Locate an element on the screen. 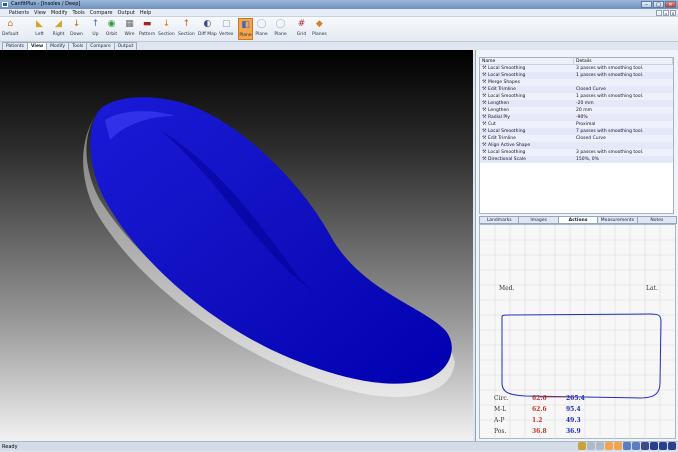 This screenshot has width=678, height=452. table-row: ⚒ Lengthen -20 mm is located at coordinates (576, 103).